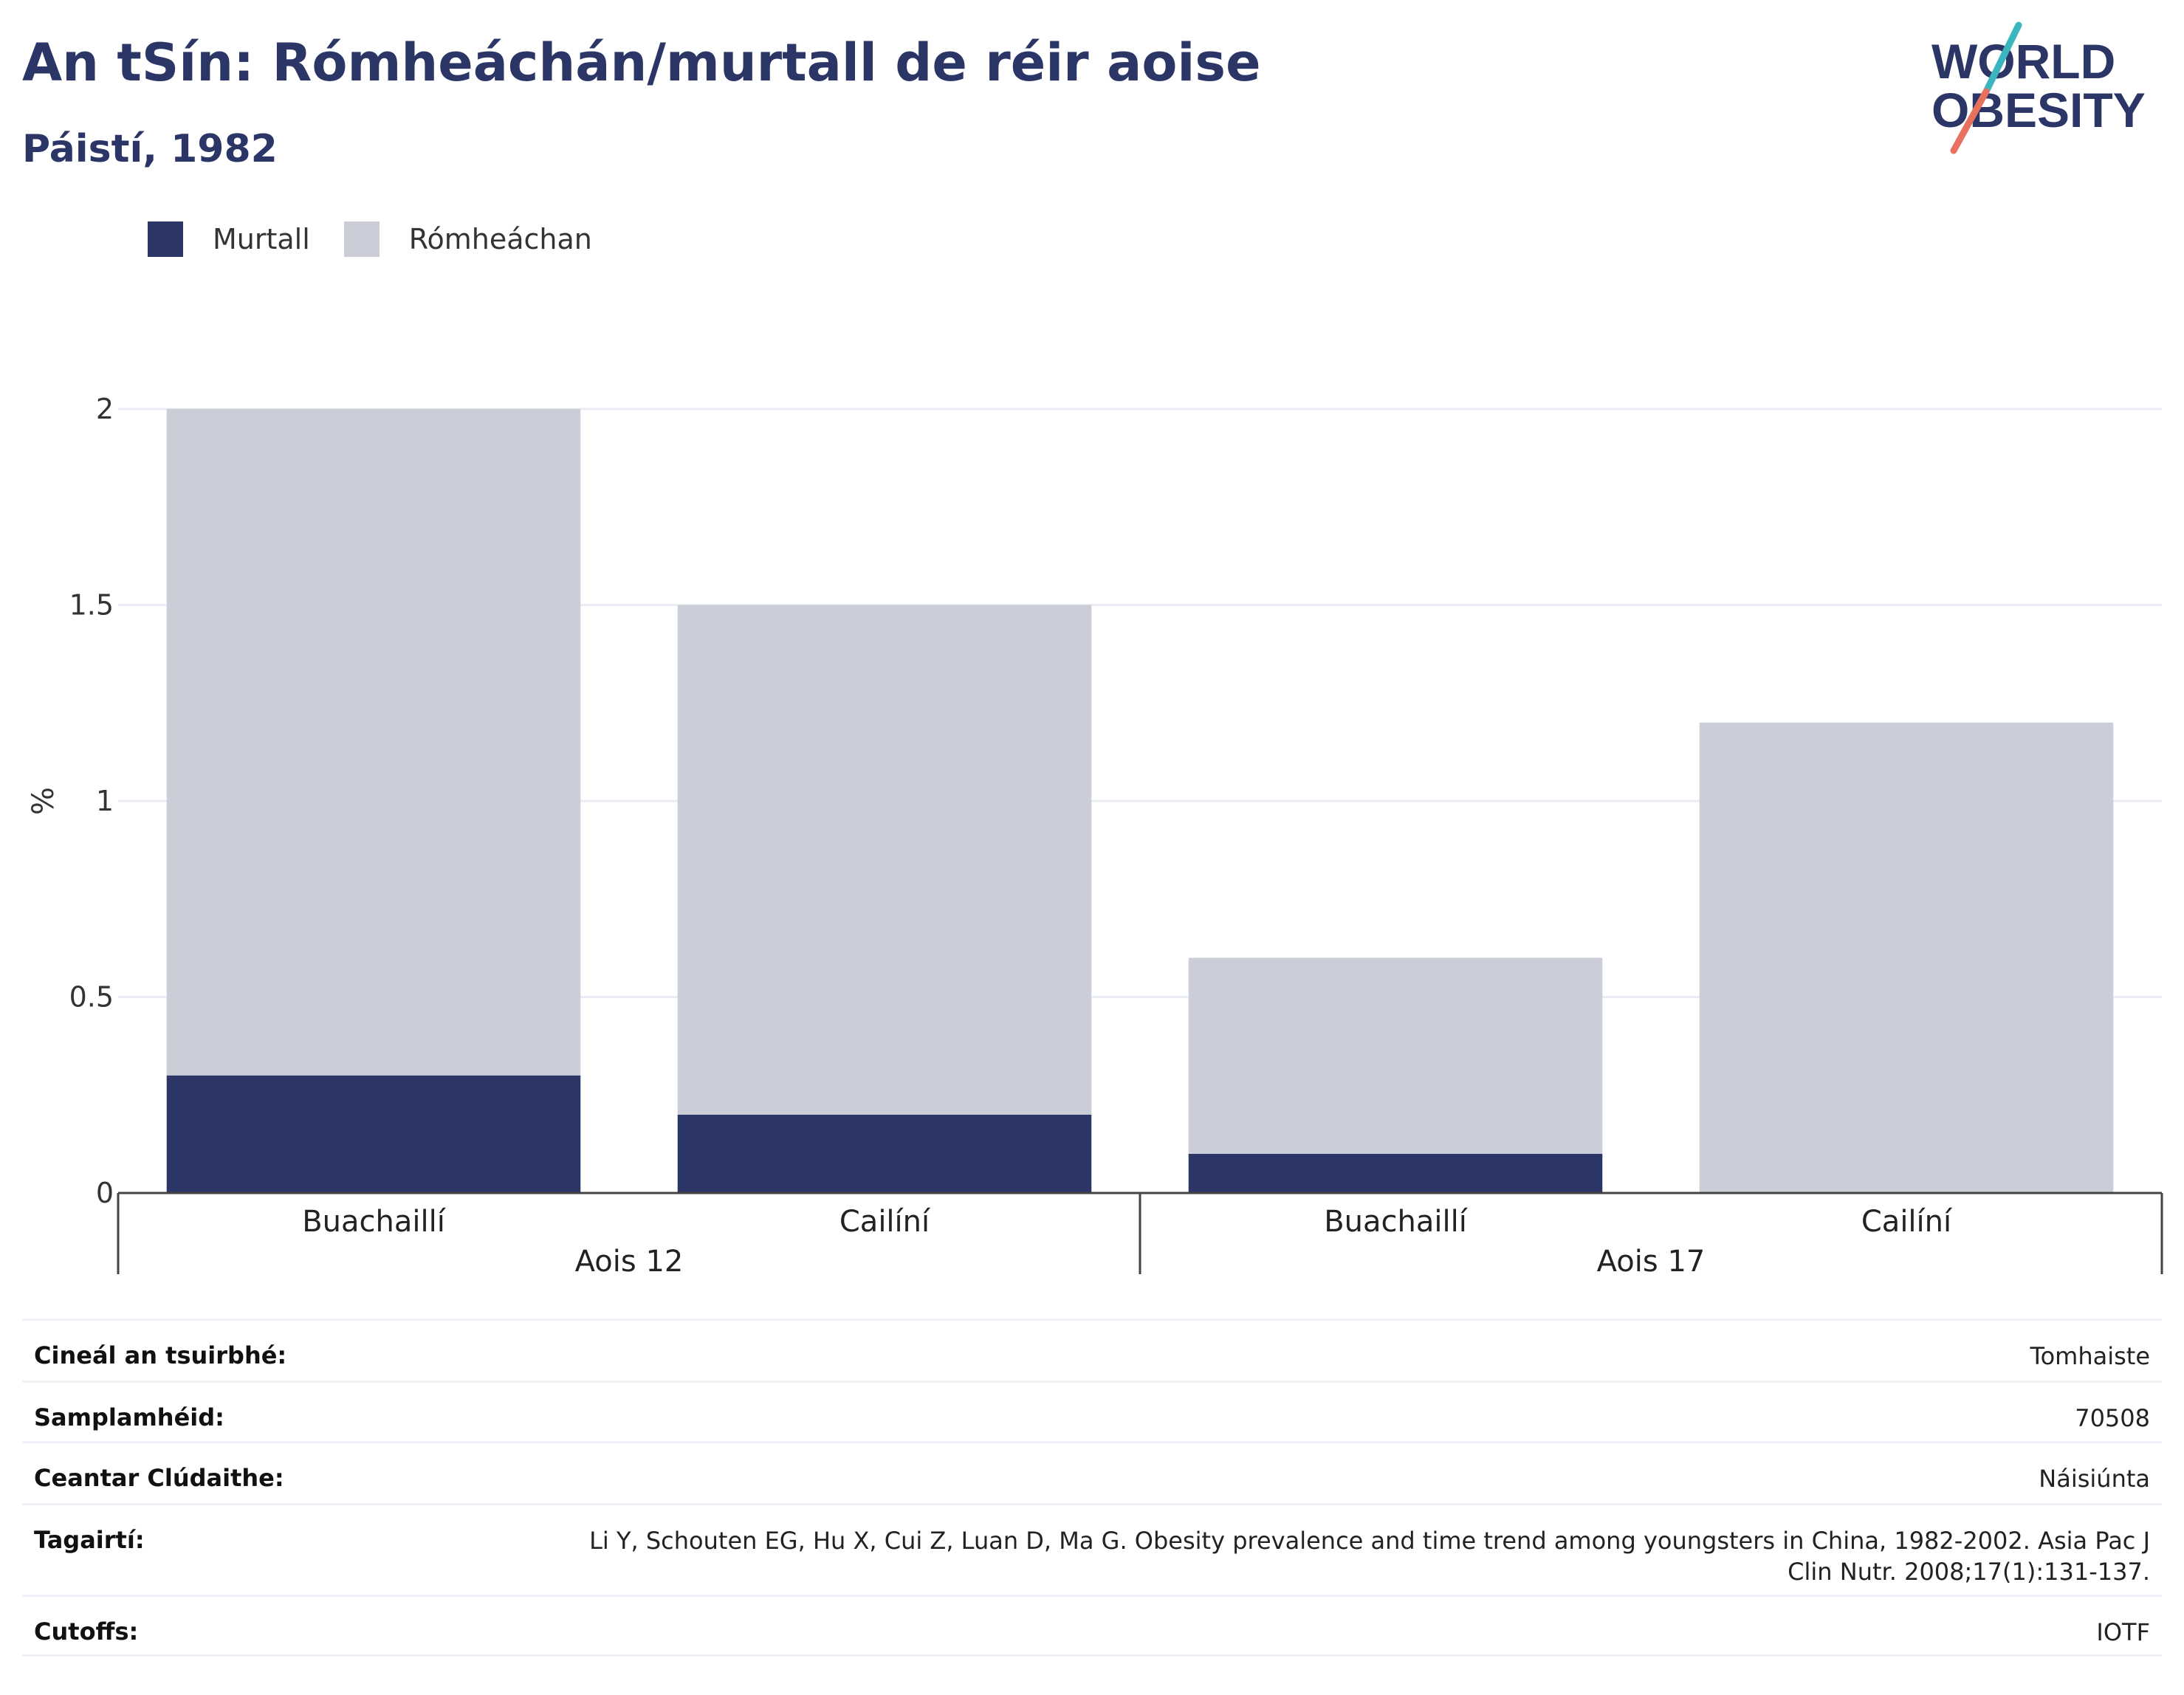 The width and height of the screenshot is (2184, 1695). Describe the element at coordinates (129, 1417) in the screenshot. I see `info-label: Samplamhéid:` at that location.